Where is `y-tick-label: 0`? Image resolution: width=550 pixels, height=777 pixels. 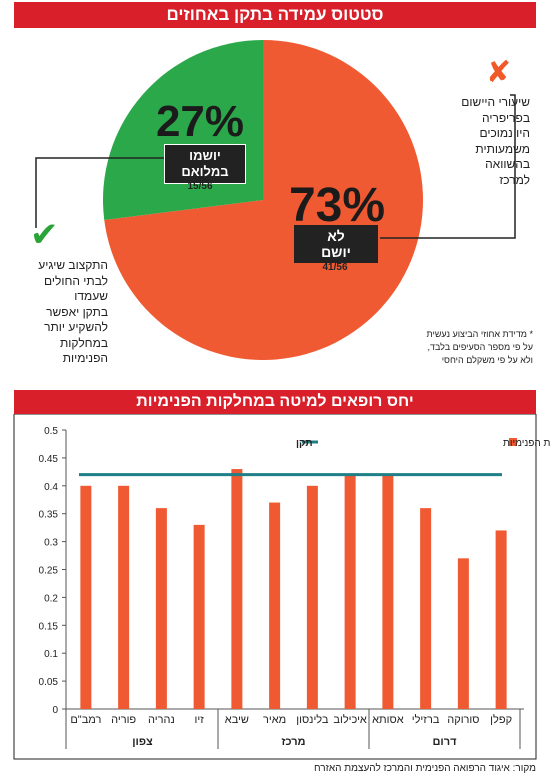 y-tick-label: 0 is located at coordinates (55, 710).